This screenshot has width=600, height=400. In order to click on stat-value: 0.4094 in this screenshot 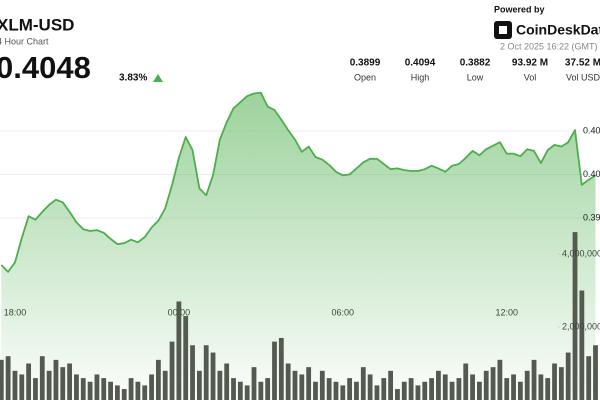, I will do `click(420, 63)`.